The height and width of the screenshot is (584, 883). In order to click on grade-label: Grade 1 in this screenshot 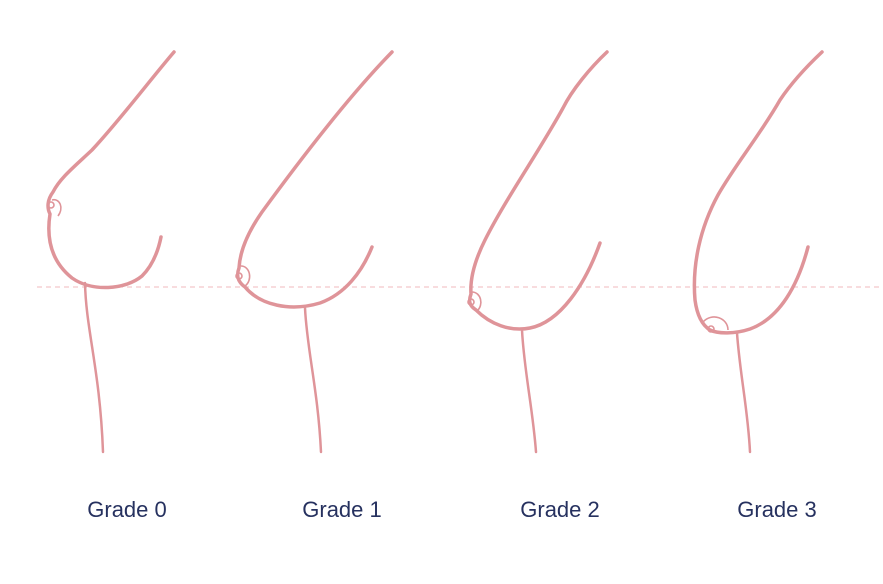, I will do `click(342, 509)`.